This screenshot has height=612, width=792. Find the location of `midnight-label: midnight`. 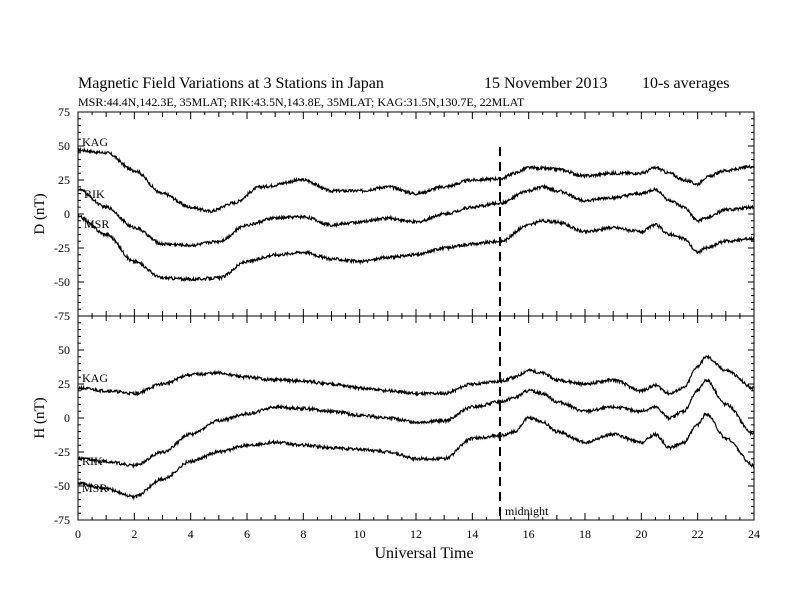

midnight-label: midnight is located at coordinates (527, 511).